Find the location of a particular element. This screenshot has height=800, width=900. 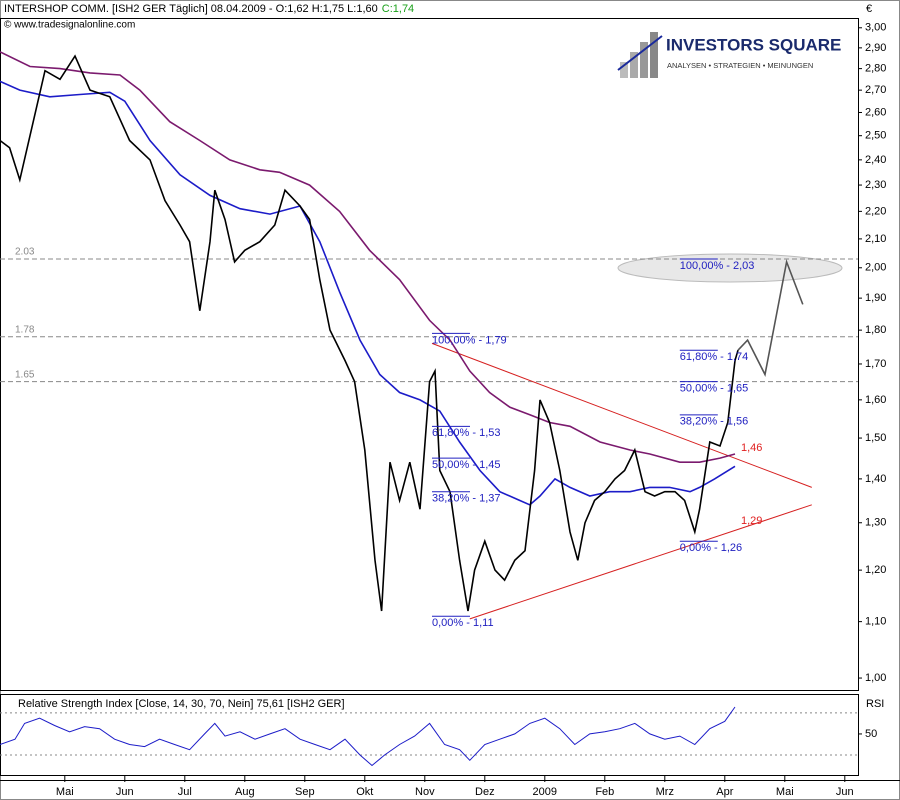

fib-label: 50,00% - 1,45 is located at coordinates (466, 465).